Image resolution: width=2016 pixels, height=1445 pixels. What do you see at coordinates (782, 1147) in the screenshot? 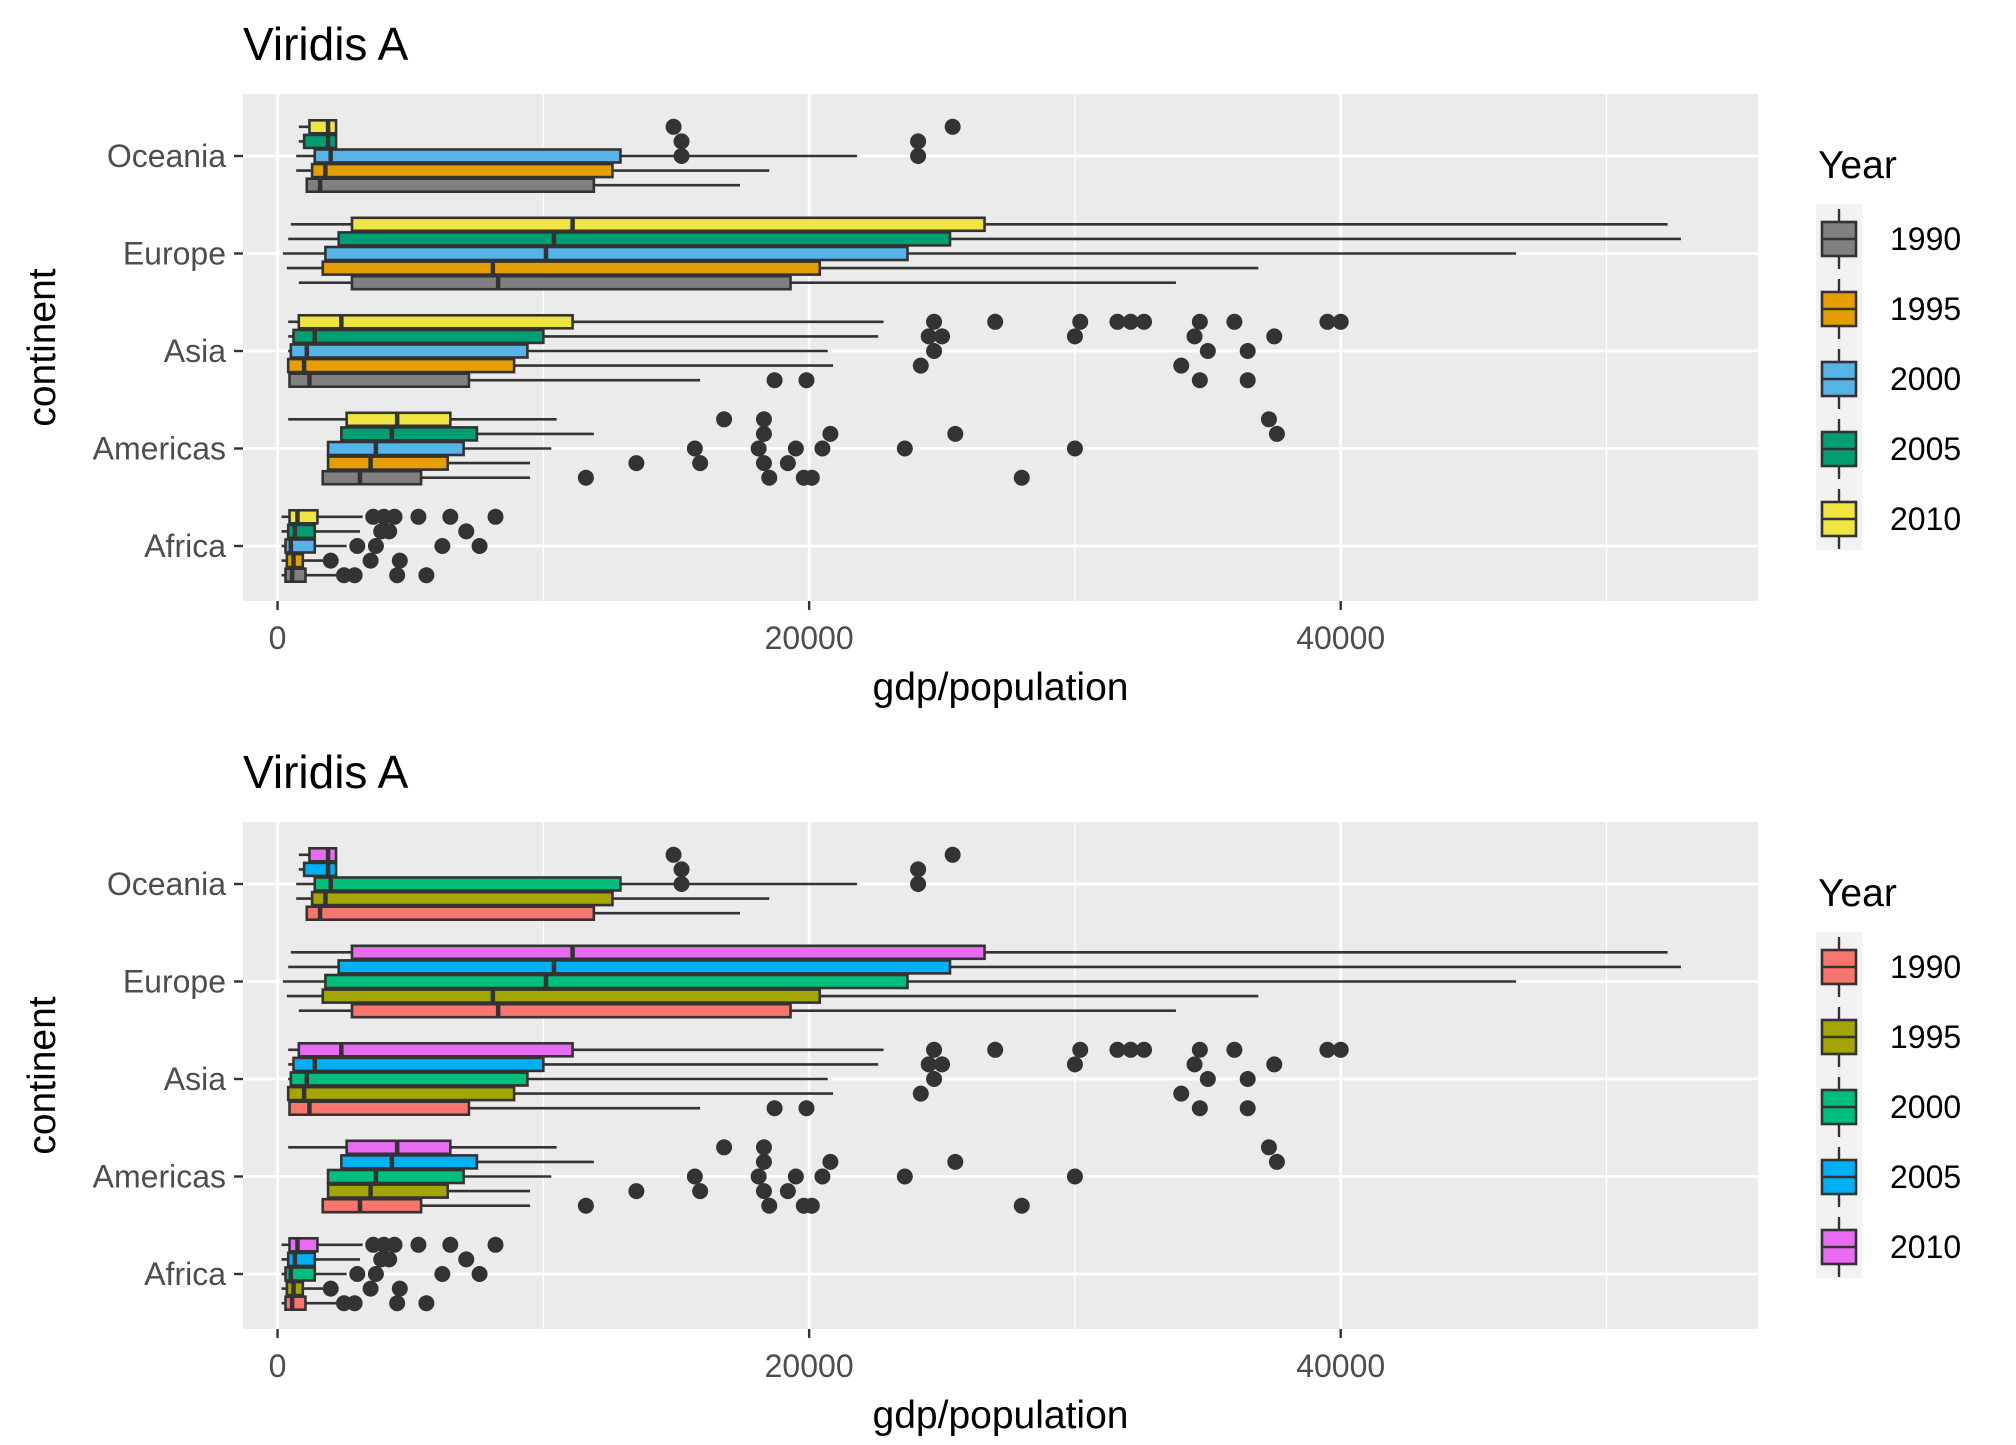
I see `box-americas-2010` at bounding box center [782, 1147].